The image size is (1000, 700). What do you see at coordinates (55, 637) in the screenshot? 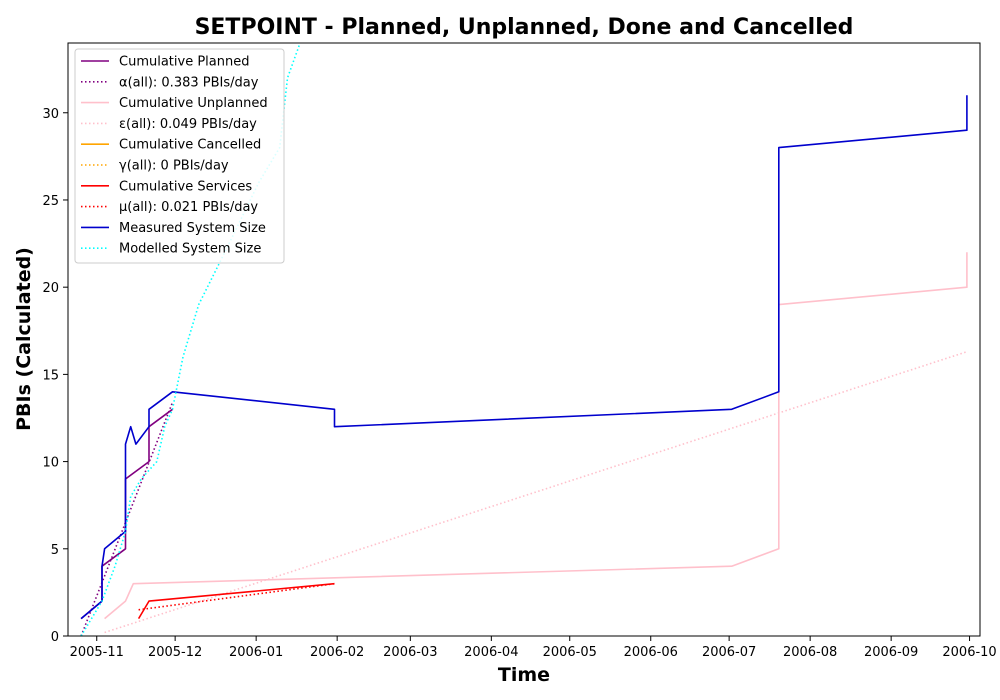
I see `y-tick-label: 0` at bounding box center [55, 637].